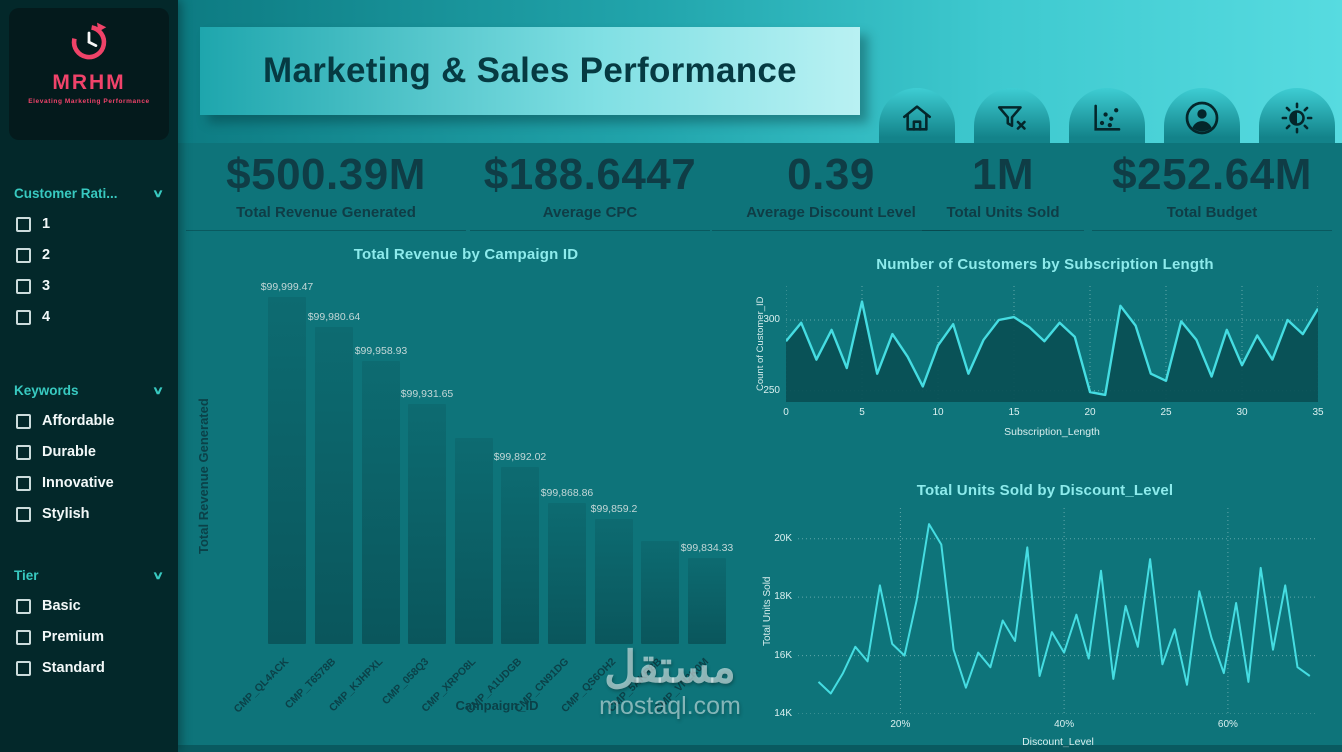 This screenshot has width=1342, height=752. What do you see at coordinates (707, 601) in the screenshot?
I see `bar-CMP_VN2K0M` at bounding box center [707, 601].